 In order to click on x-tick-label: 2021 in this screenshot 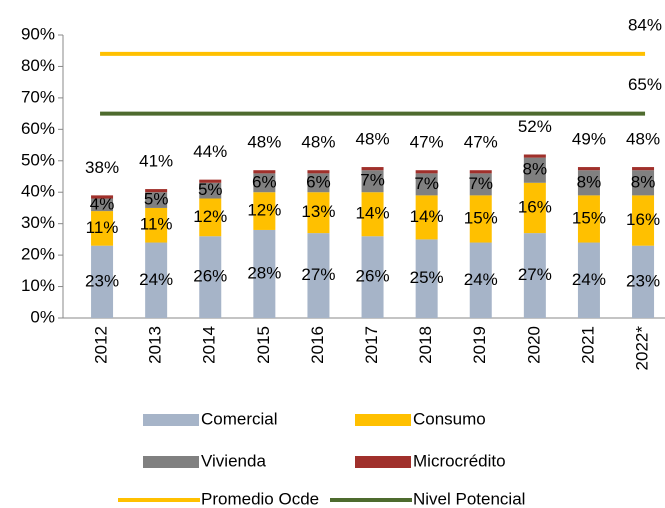, I will do `click(587, 345)`.